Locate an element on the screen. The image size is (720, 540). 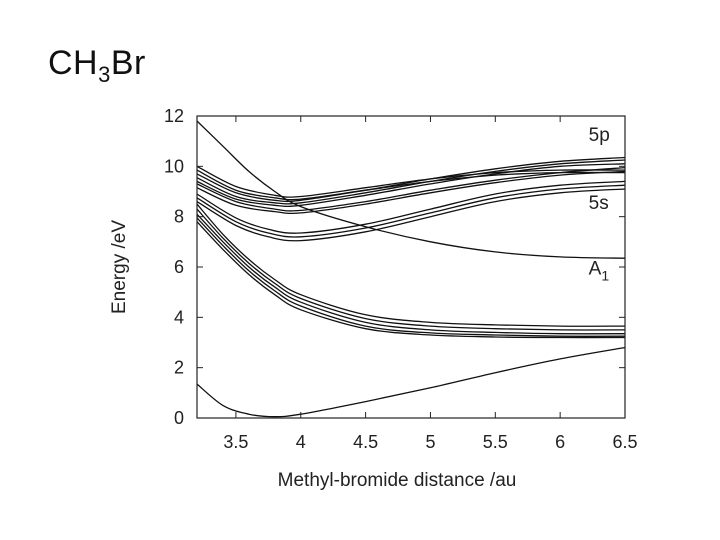
x-axis-label: Methyl-bromide distance /au is located at coordinates (397, 480).